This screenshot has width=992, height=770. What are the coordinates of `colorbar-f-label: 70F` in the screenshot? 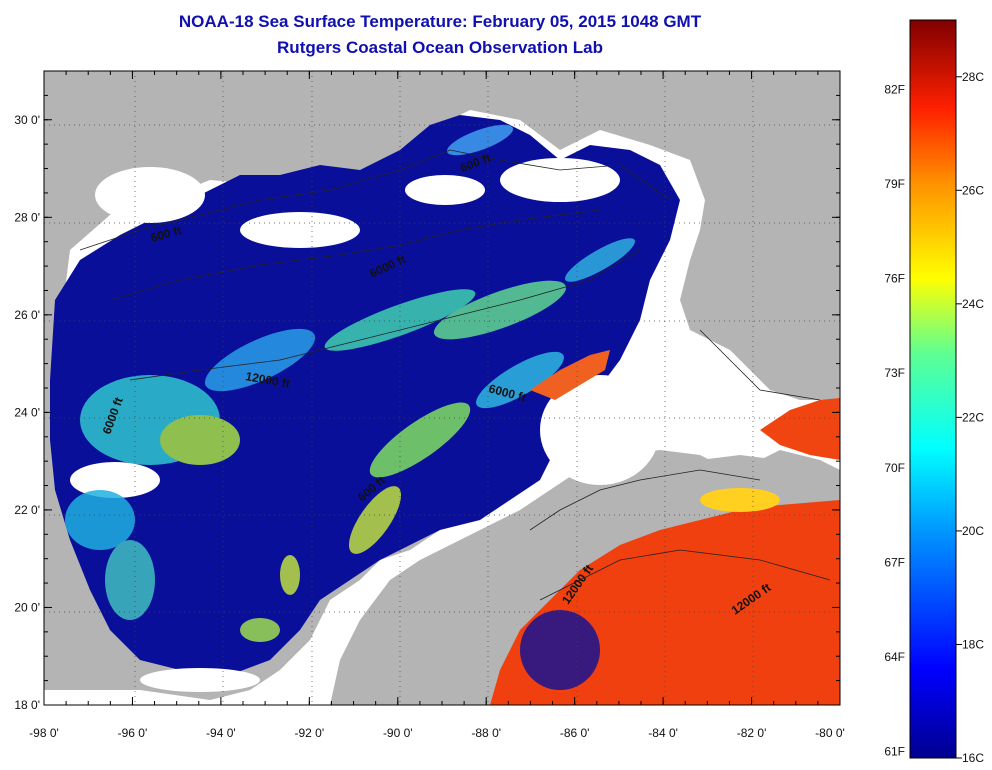 It's located at (894, 468).